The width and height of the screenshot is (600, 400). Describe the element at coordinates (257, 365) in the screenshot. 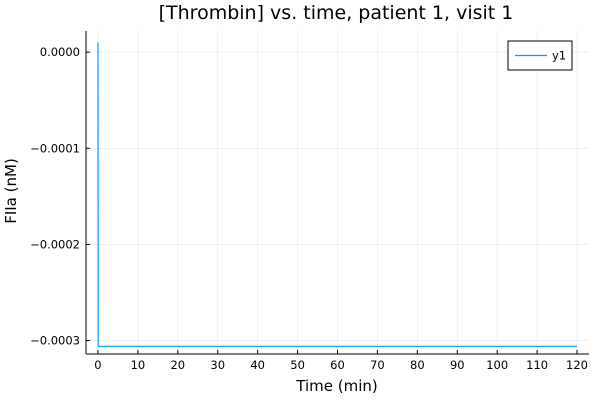

I see `x-tick-label-4: 40` at that location.